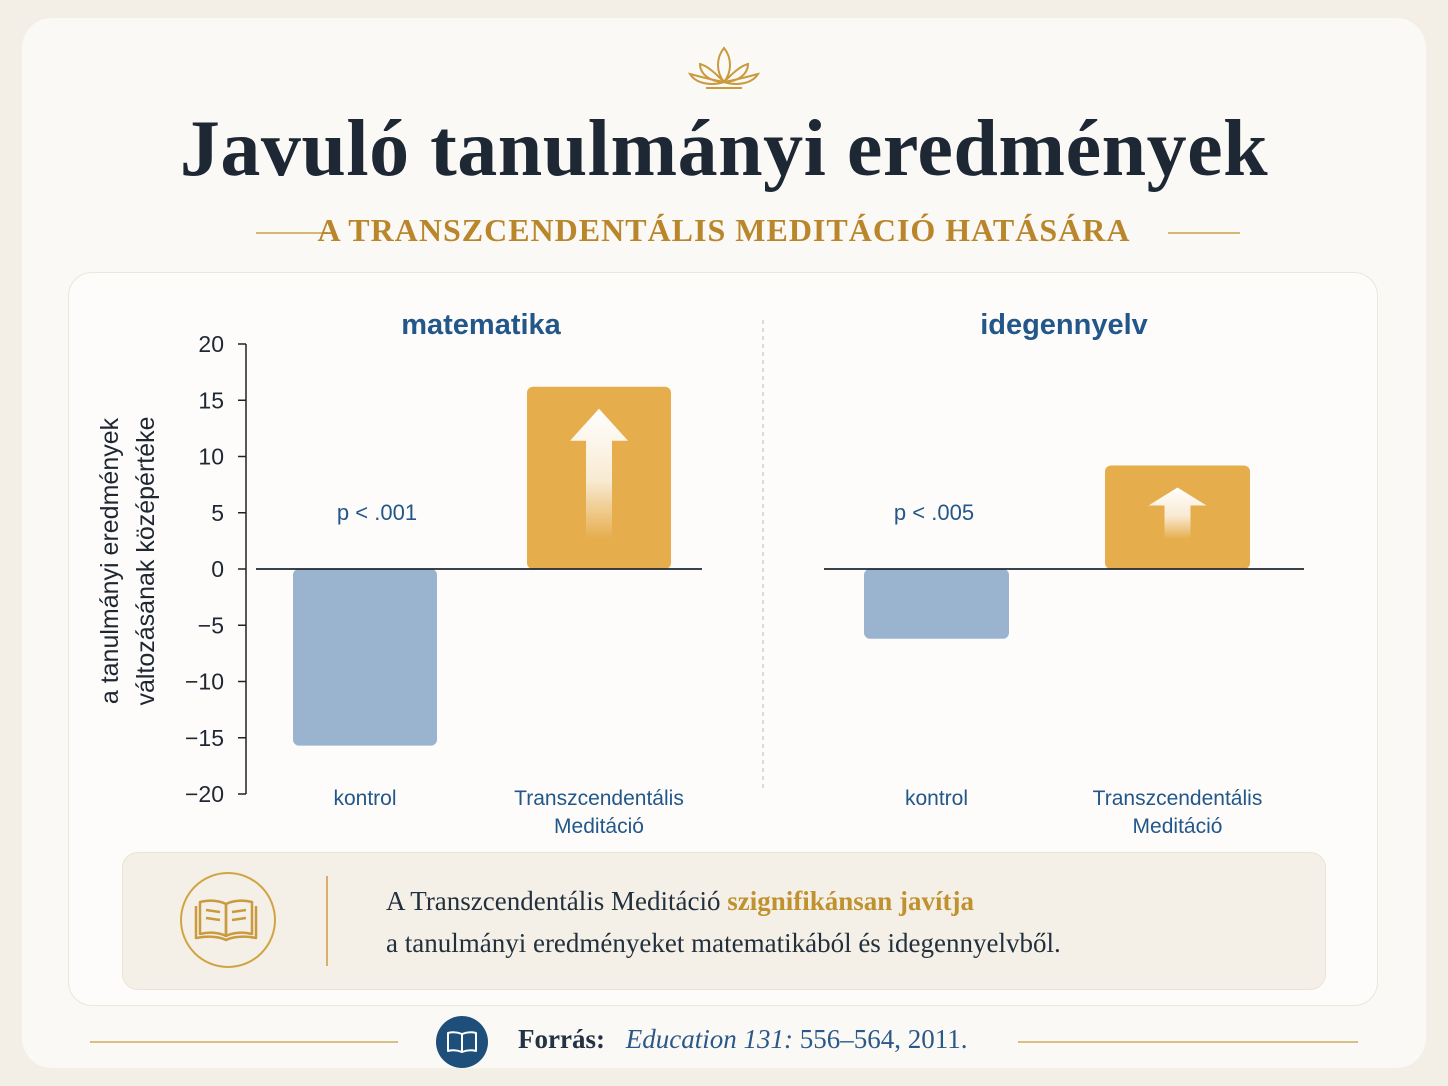 Image resolution: width=1448 pixels, height=1086 pixels. Describe the element at coordinates (211, 625) in the screenshot. I see `y-tick-label: −5` at that location.